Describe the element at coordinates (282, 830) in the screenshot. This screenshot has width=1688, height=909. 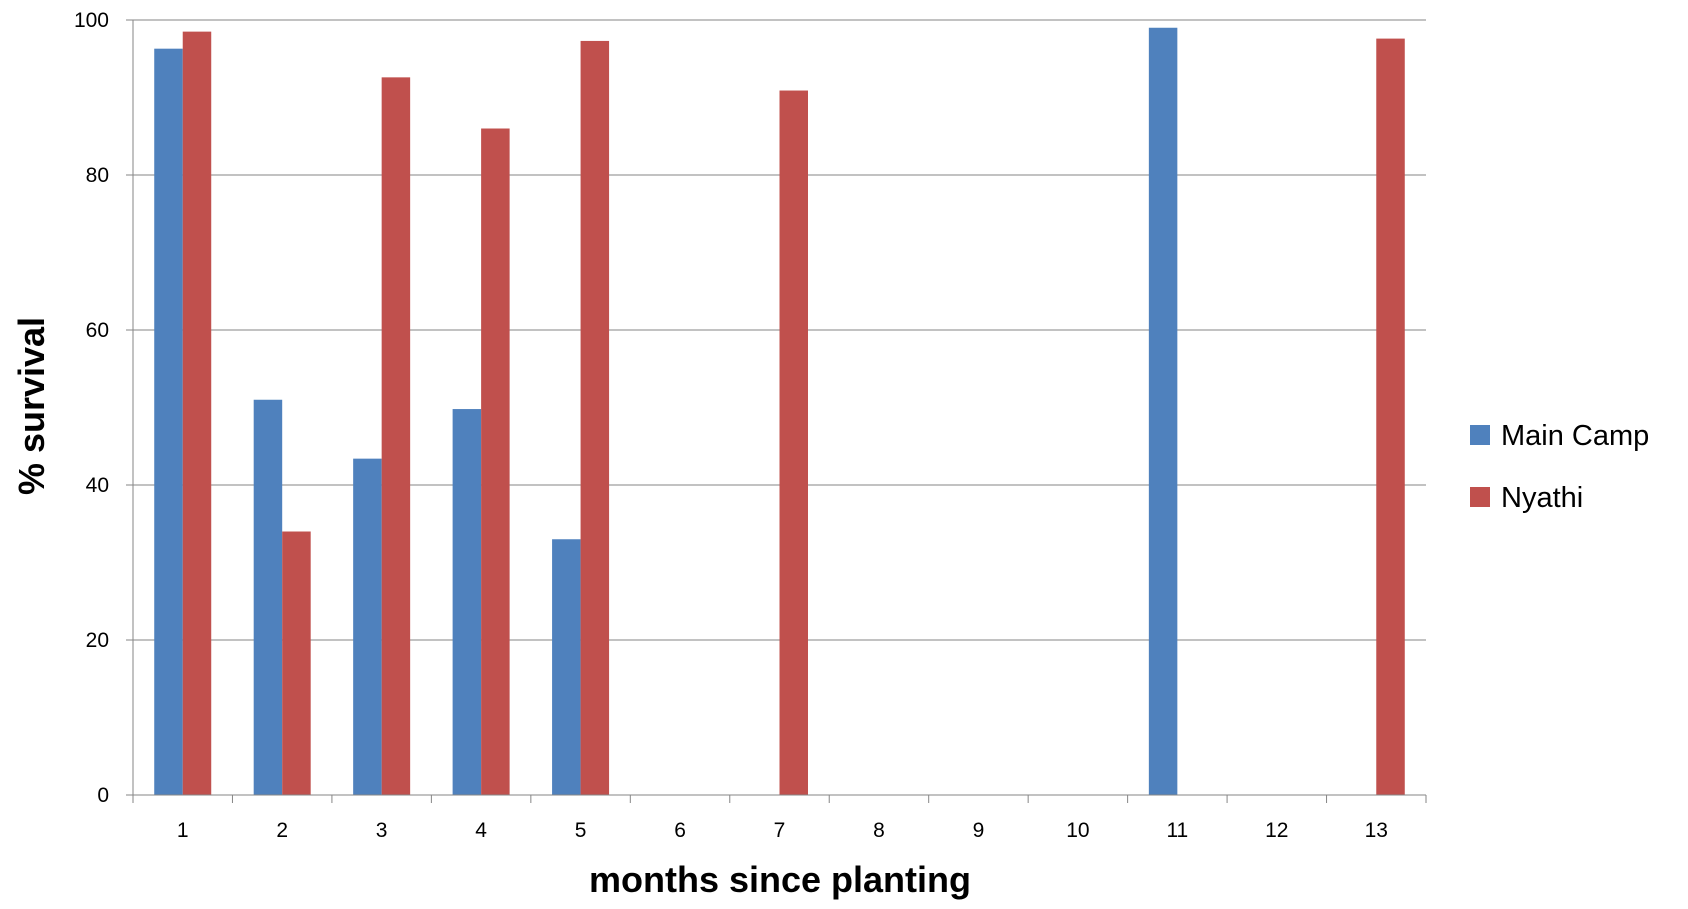
I see `x-tick-label: 2` at that location.